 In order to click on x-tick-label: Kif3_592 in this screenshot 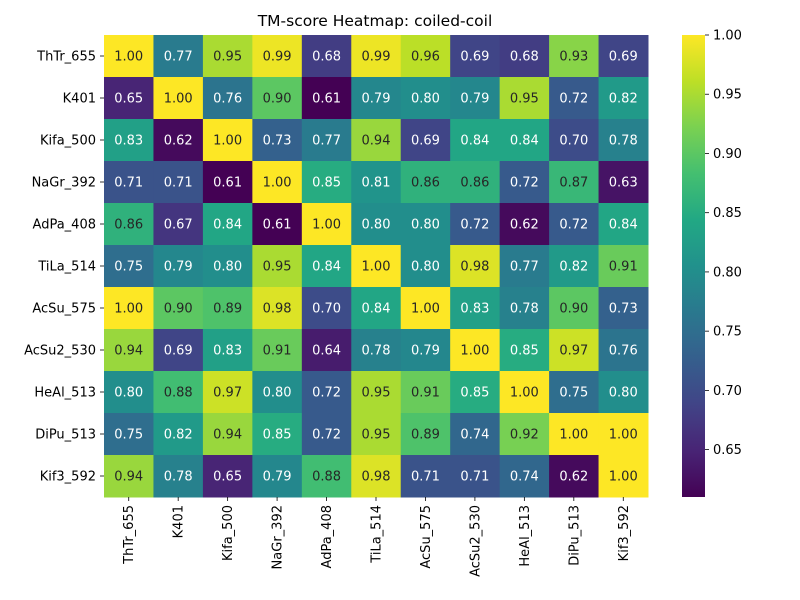, I will do `click(624, 533)`.